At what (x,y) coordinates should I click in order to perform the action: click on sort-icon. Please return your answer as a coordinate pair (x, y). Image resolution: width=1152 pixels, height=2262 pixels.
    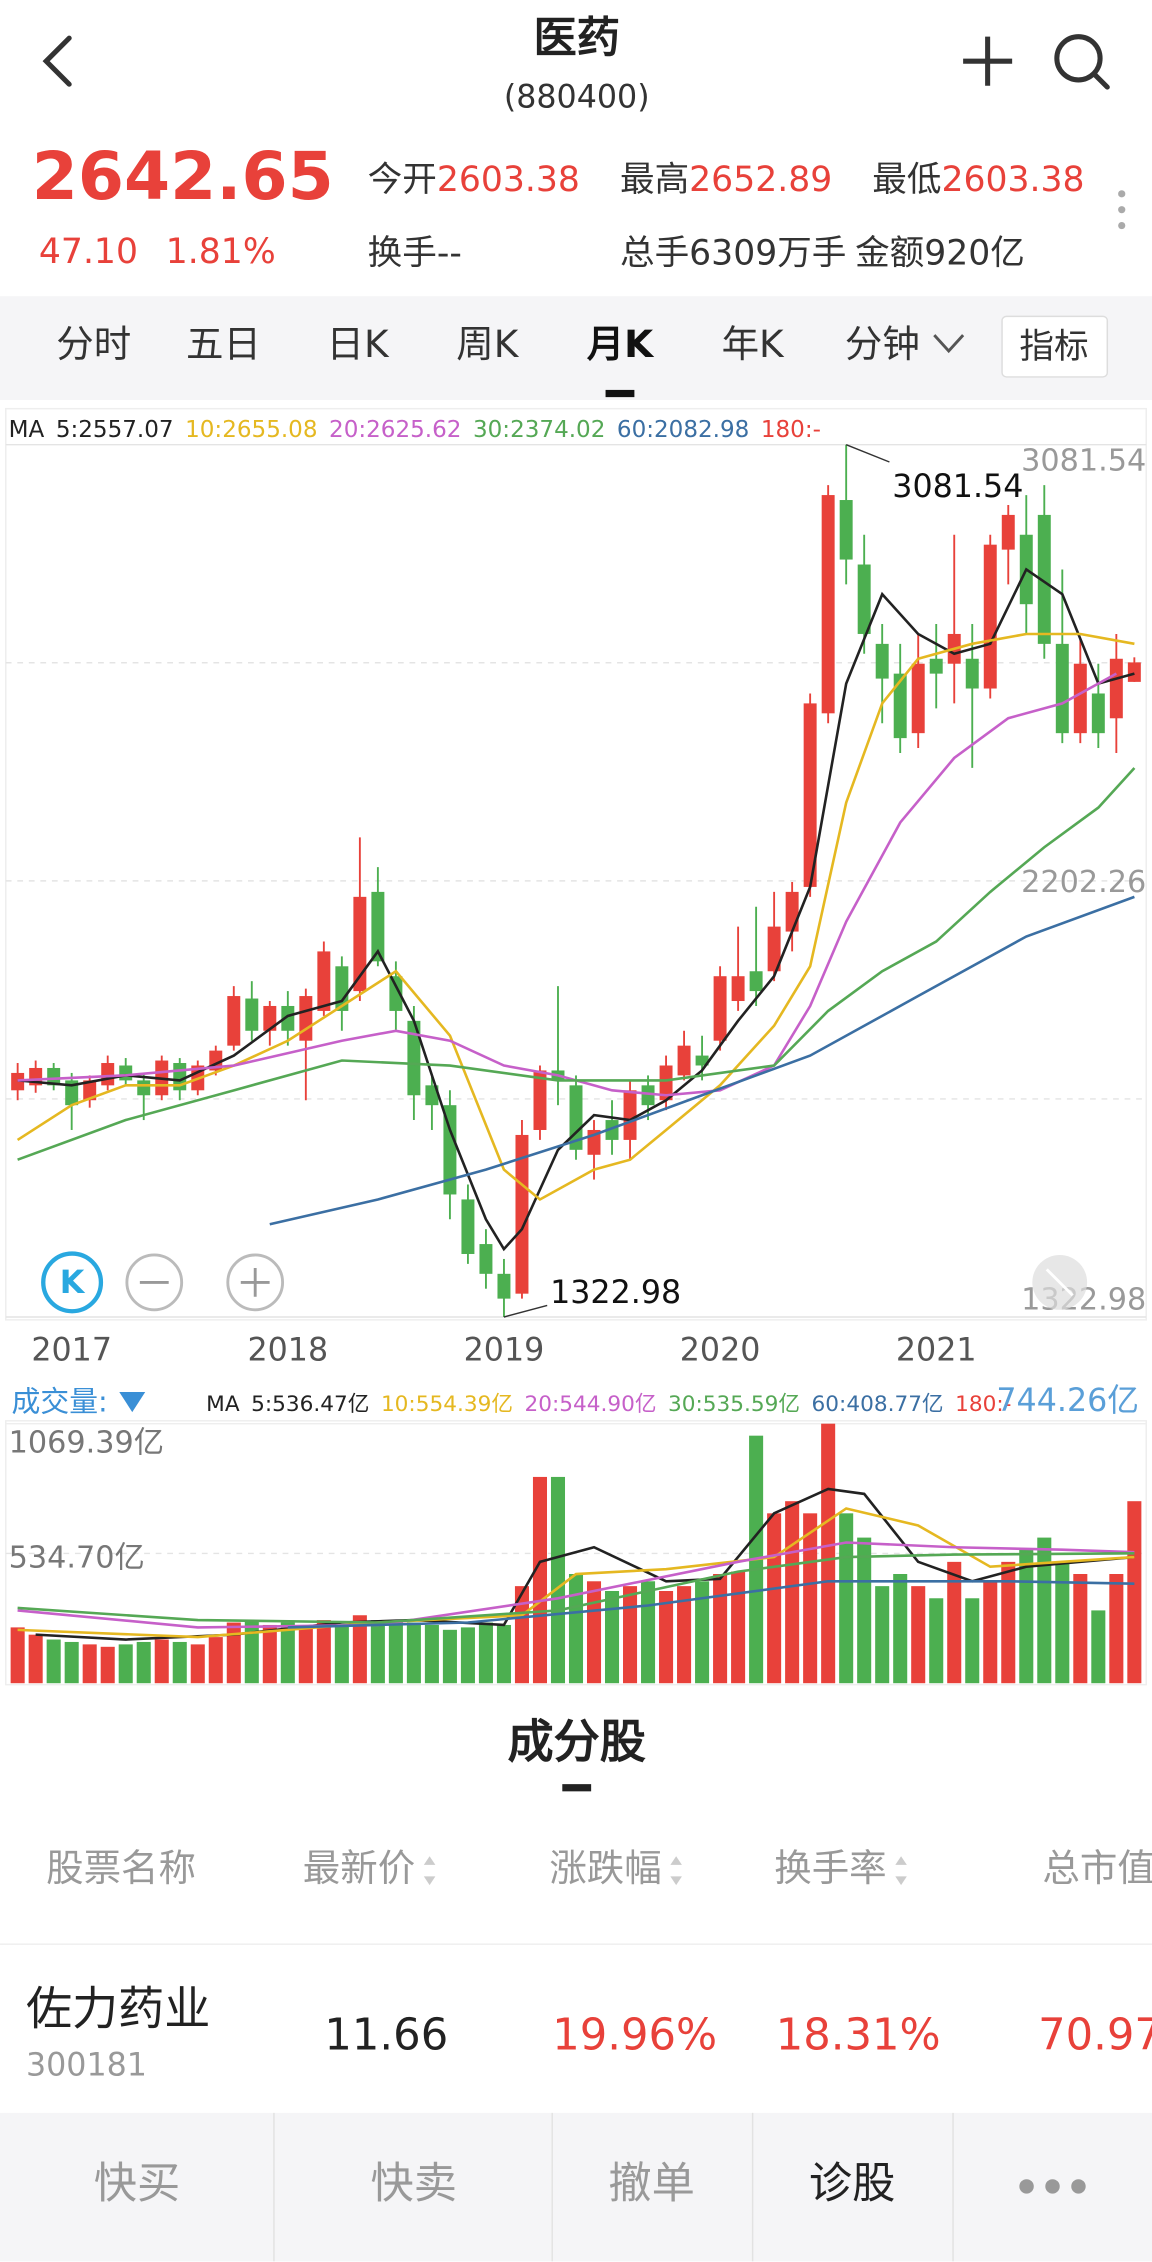
    Looking at the image, I should click on (429, 1871).